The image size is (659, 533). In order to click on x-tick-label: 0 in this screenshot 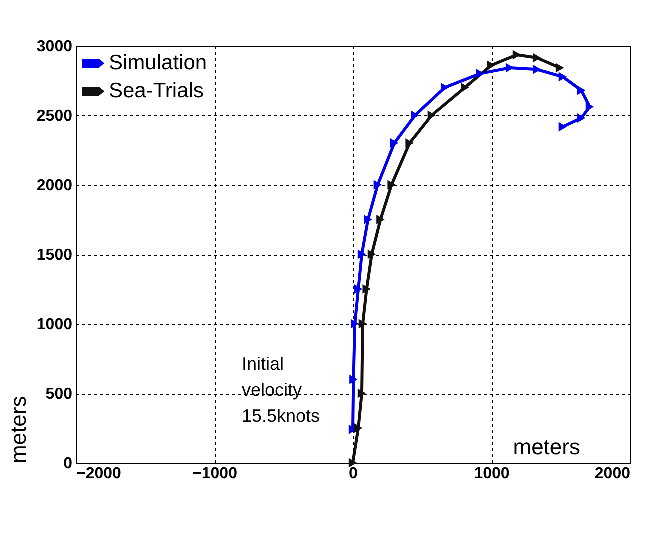, I will do `click(353, 474)`.